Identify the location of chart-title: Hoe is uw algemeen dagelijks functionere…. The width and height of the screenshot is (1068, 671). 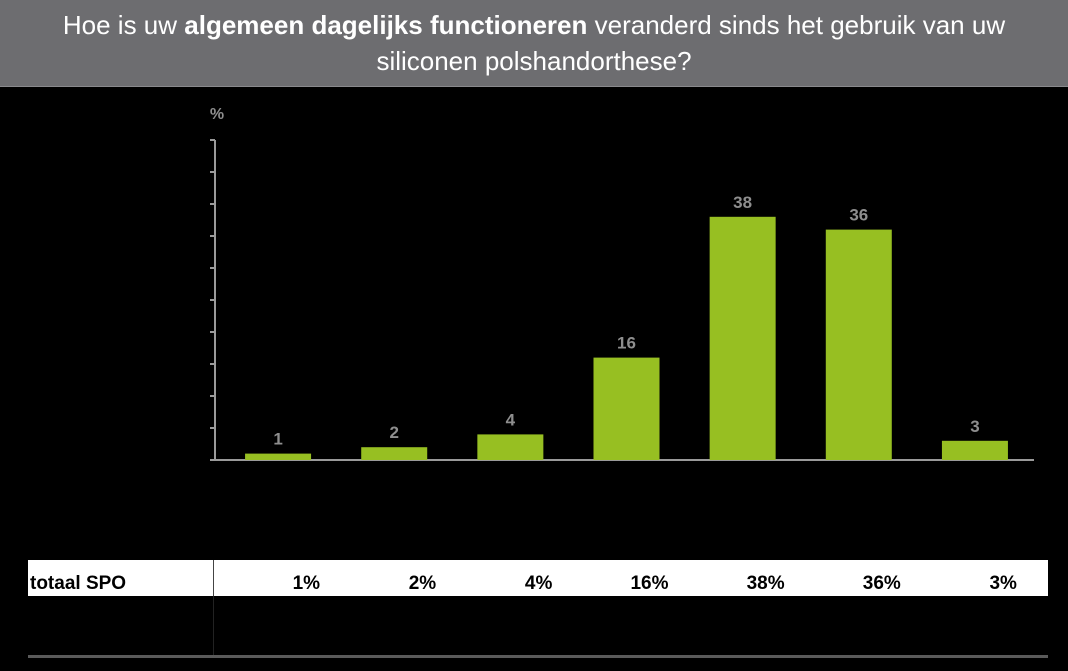
(534, 43).